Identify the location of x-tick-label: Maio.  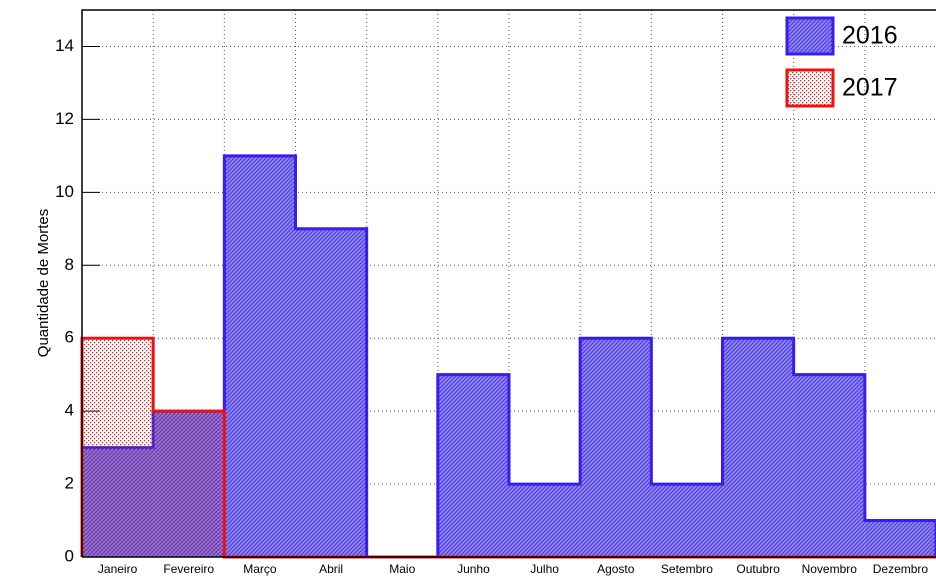
(402, 569).